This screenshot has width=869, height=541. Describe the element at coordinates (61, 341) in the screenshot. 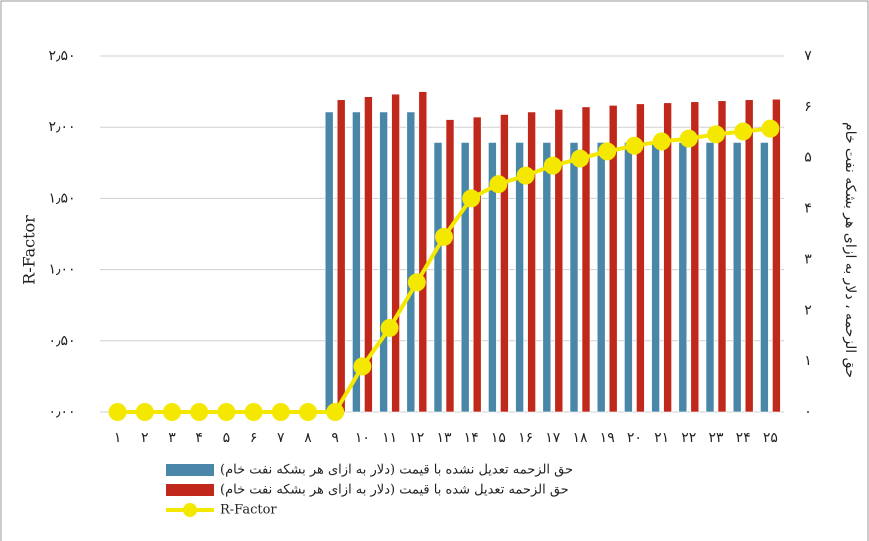

I see `y-tick-label: ۰٫۵۰` at that location.